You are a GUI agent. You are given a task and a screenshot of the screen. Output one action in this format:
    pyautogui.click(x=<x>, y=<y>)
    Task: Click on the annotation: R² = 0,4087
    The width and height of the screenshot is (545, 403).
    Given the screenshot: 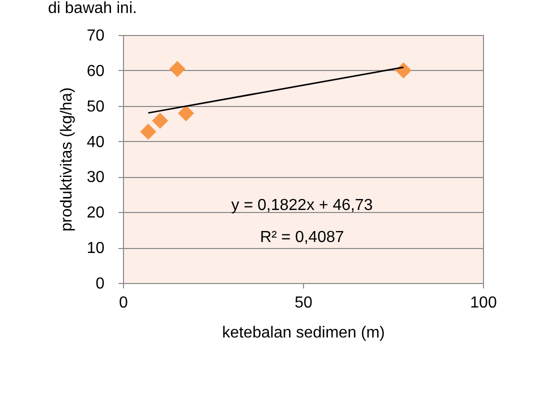 What is the action you would take?
    pyautogui.click(x=302, y=237)
    